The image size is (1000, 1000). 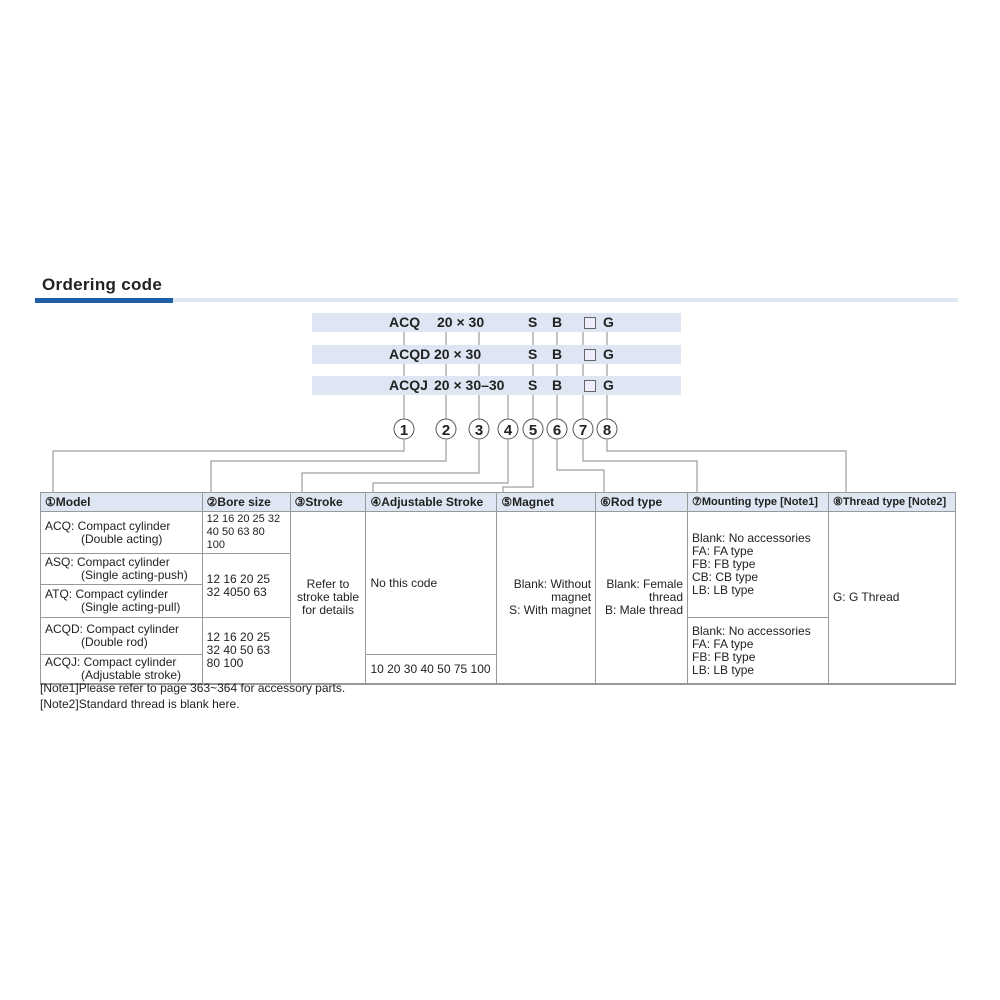 What do you see at coordinates (642, 502) in the screenshot?
I see `header-rod-type: ⑥Rod type` at bounding box center [642, 502].